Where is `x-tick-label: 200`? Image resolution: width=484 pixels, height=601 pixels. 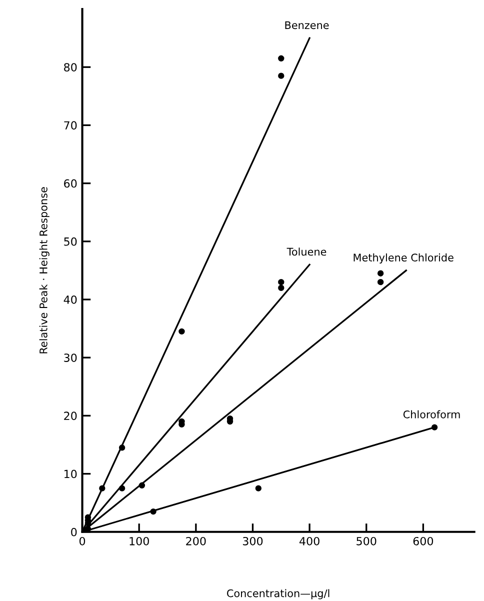
x-tick-label: 200 is located at coordinates (196, 541).